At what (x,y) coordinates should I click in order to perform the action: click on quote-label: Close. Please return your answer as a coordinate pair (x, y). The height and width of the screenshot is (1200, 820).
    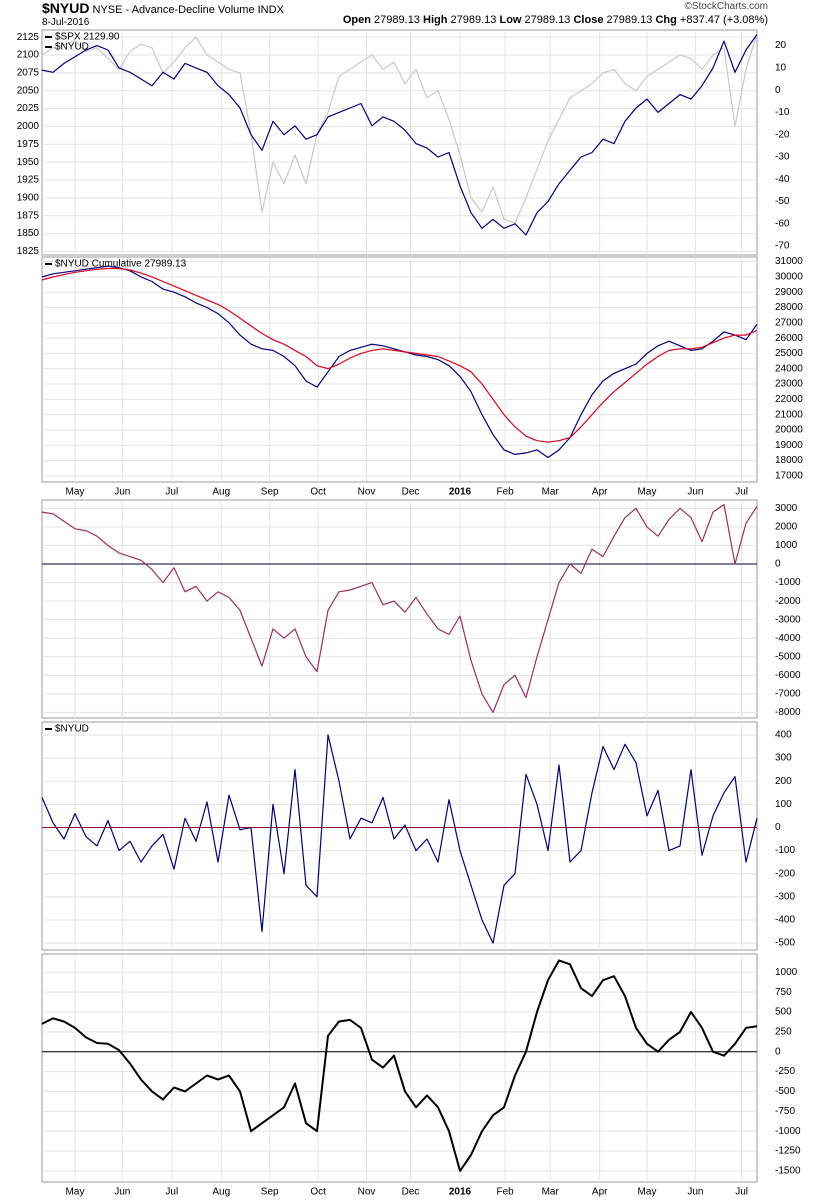
    Looking at the image, I should click on (588, 20).